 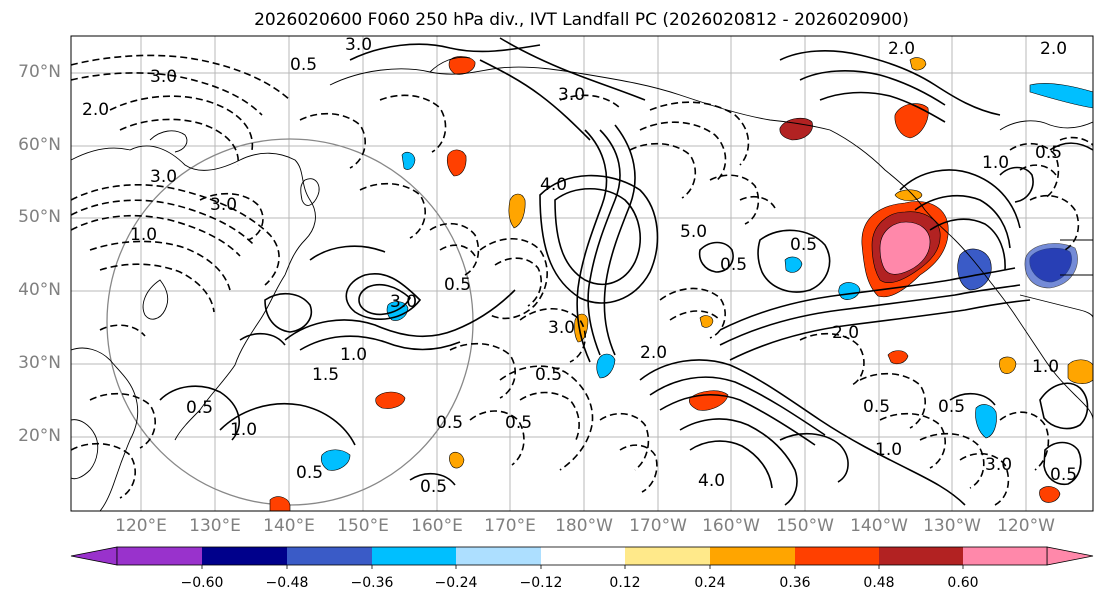 What do you see at coordinates (39, 217) in the screenshot?
I see `lat-label-50n: 50°N` at bounding box center [39, 217].